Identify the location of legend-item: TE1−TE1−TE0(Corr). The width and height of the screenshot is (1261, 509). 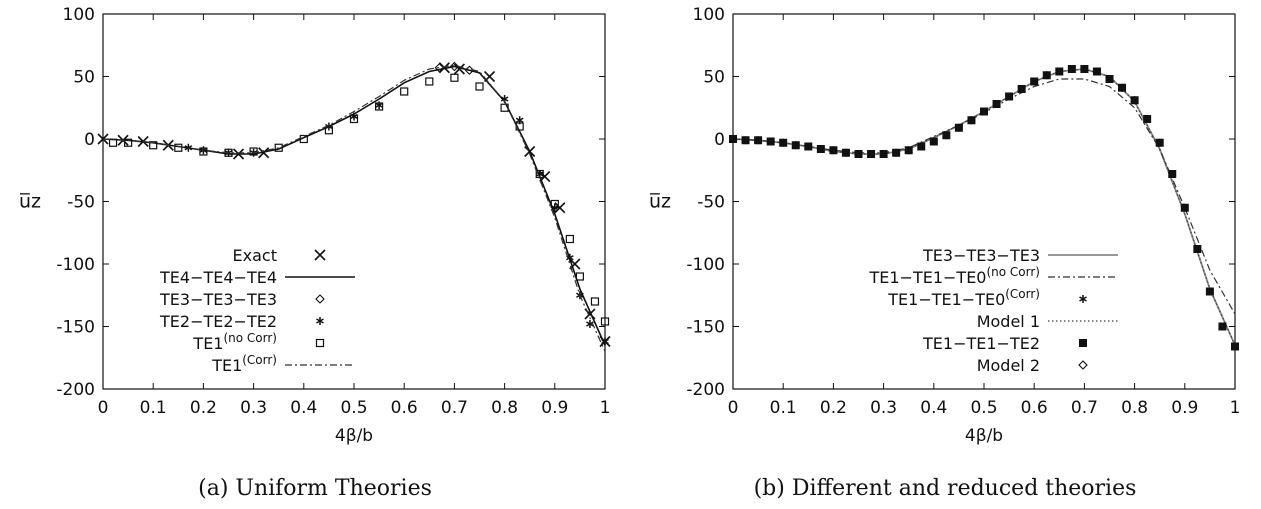
(987, 298).